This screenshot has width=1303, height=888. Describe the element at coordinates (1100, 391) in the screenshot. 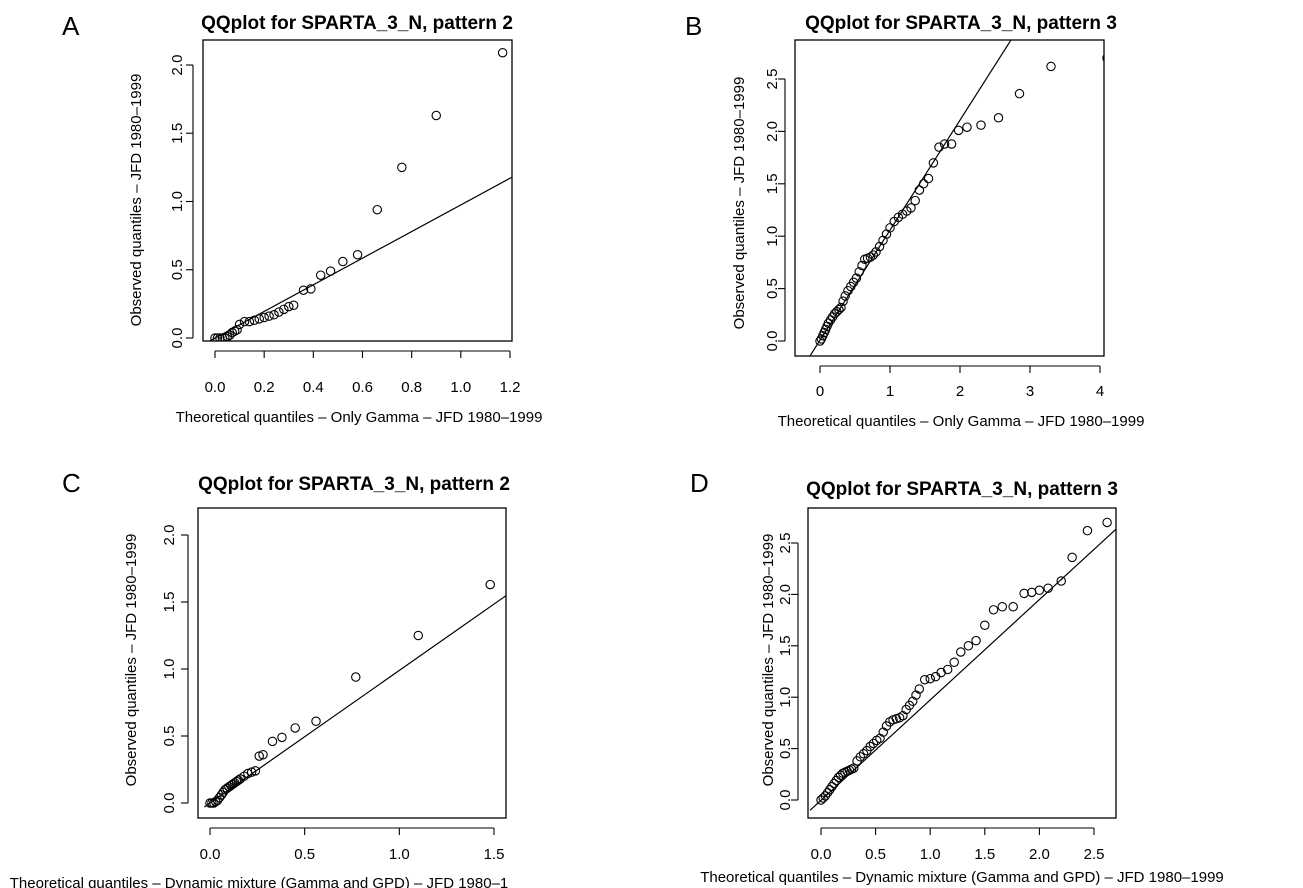

I see `x-tick-label: 4` at that location.